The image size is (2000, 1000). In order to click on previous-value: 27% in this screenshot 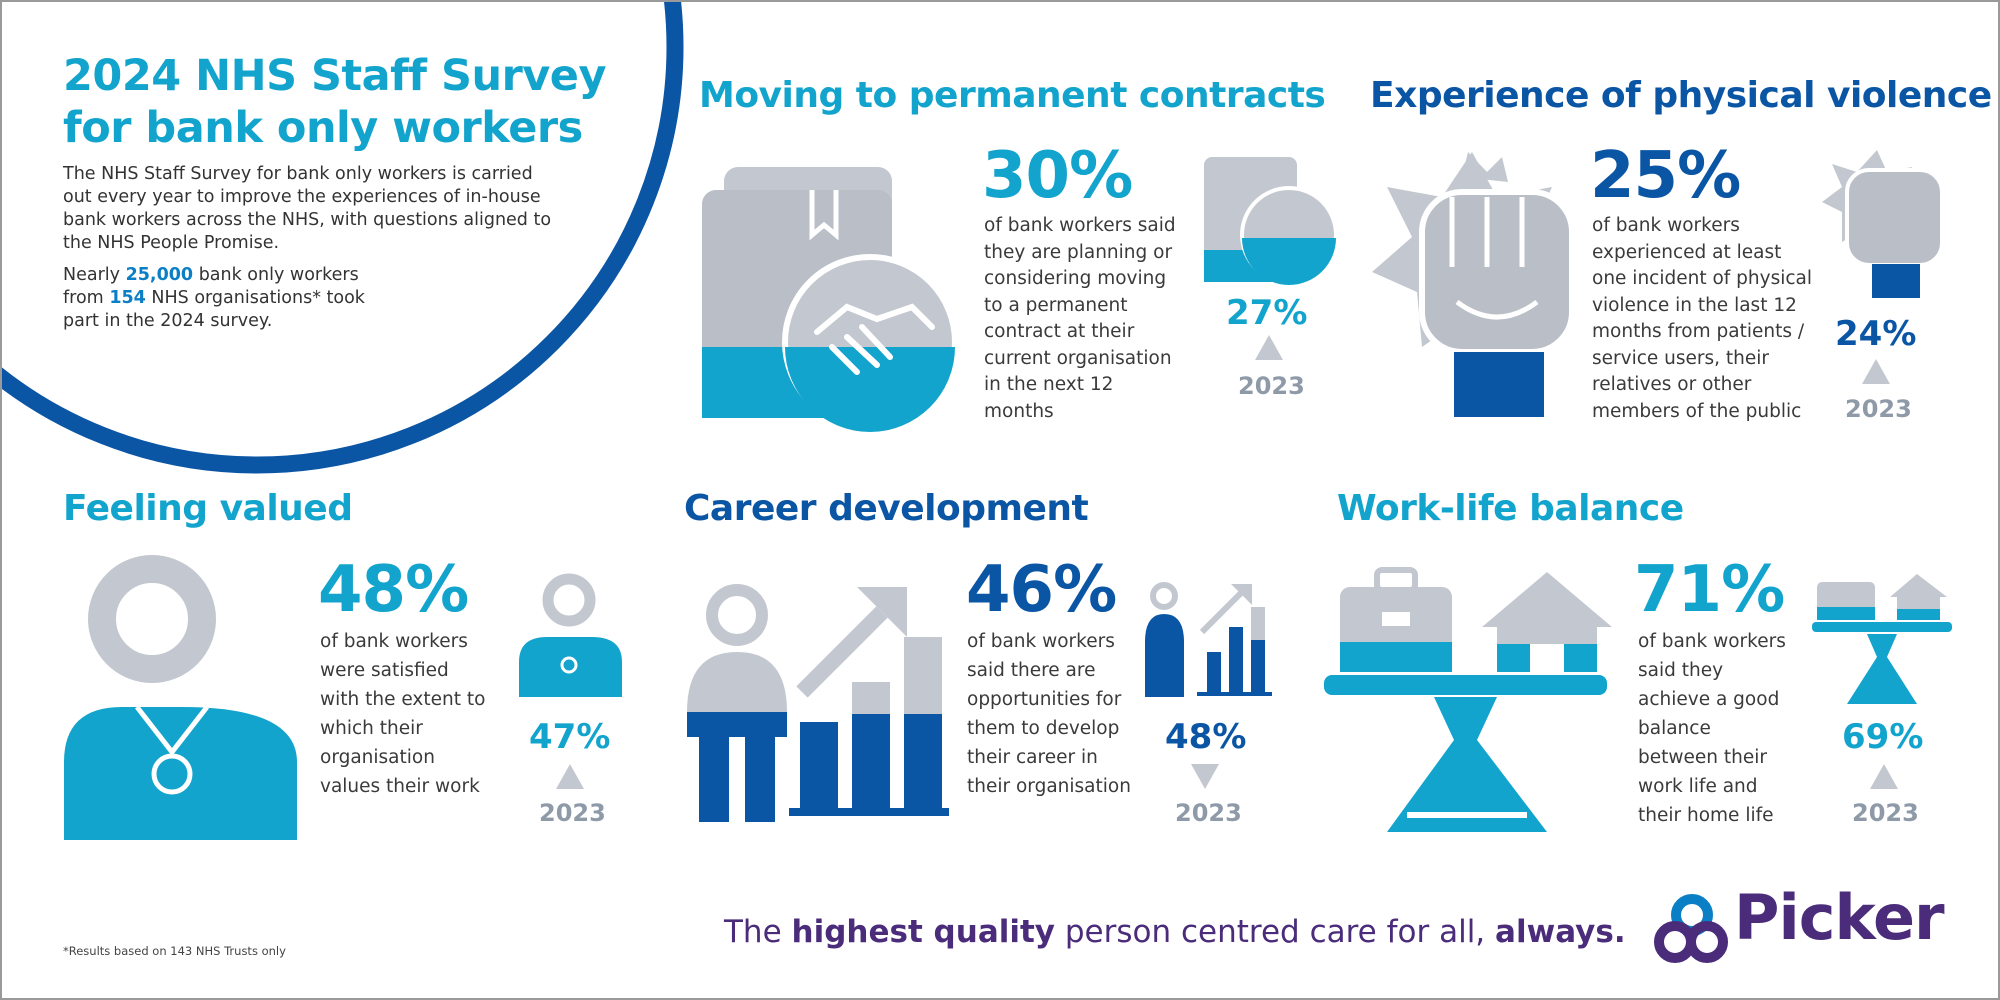, I will do `click(1267, 313)`.